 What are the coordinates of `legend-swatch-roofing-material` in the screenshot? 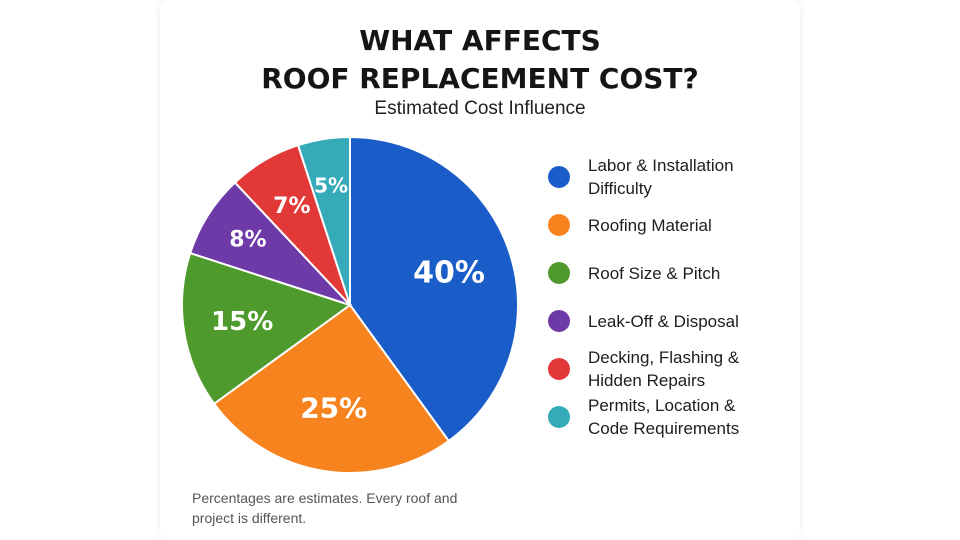 It's located at (559, 225).